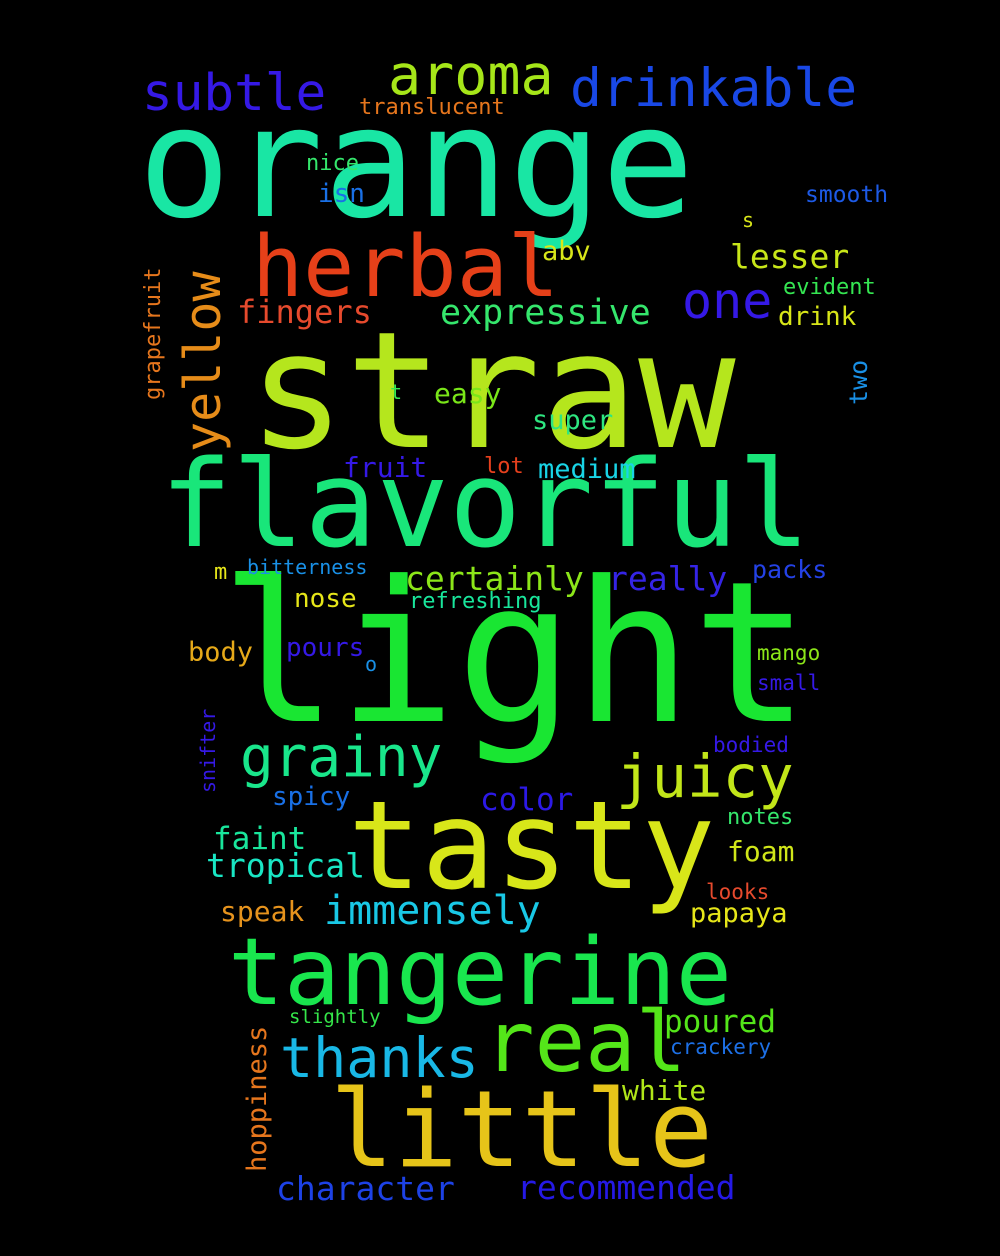 This screenshot has width=1000, height=1256. Describe the element at coordinates (817, 317) in the screenshot. I see `word-drink: drink` at that location.